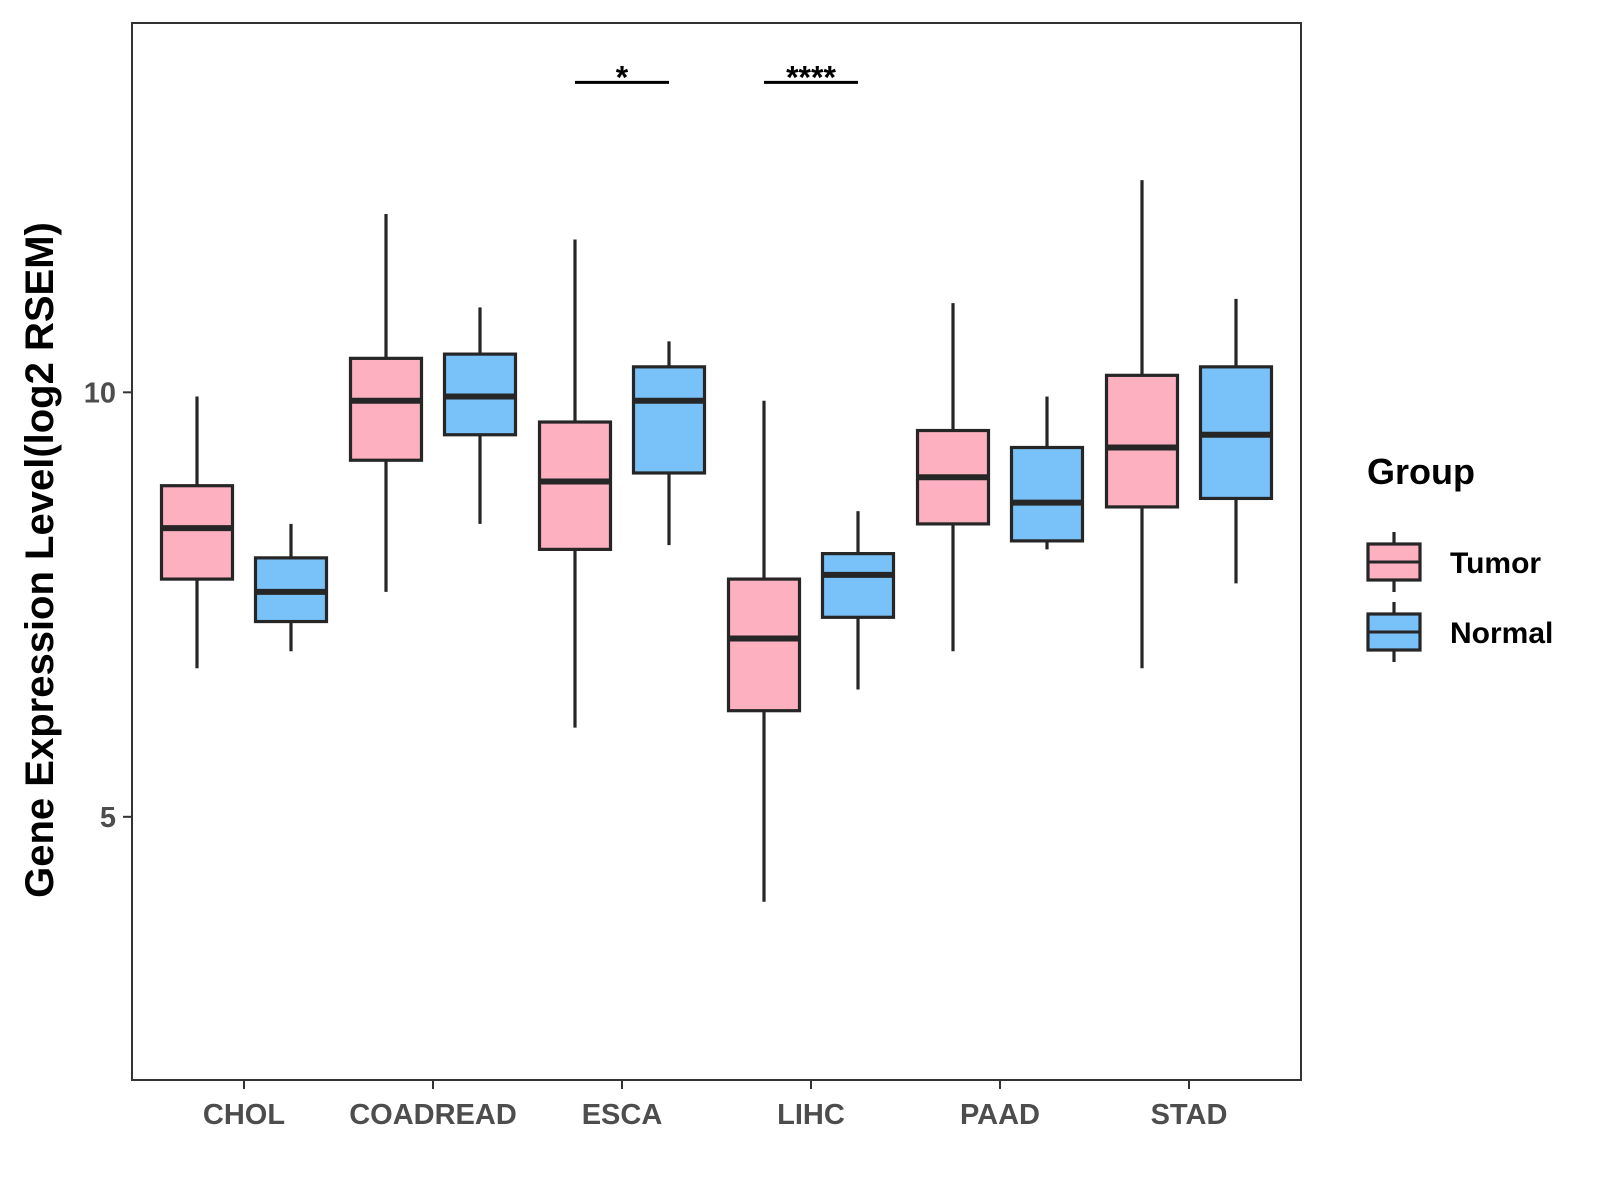 The width and height of the screenshot is (1600, 1200). I want to click on box-tumor-coadread, so click(386, 409).